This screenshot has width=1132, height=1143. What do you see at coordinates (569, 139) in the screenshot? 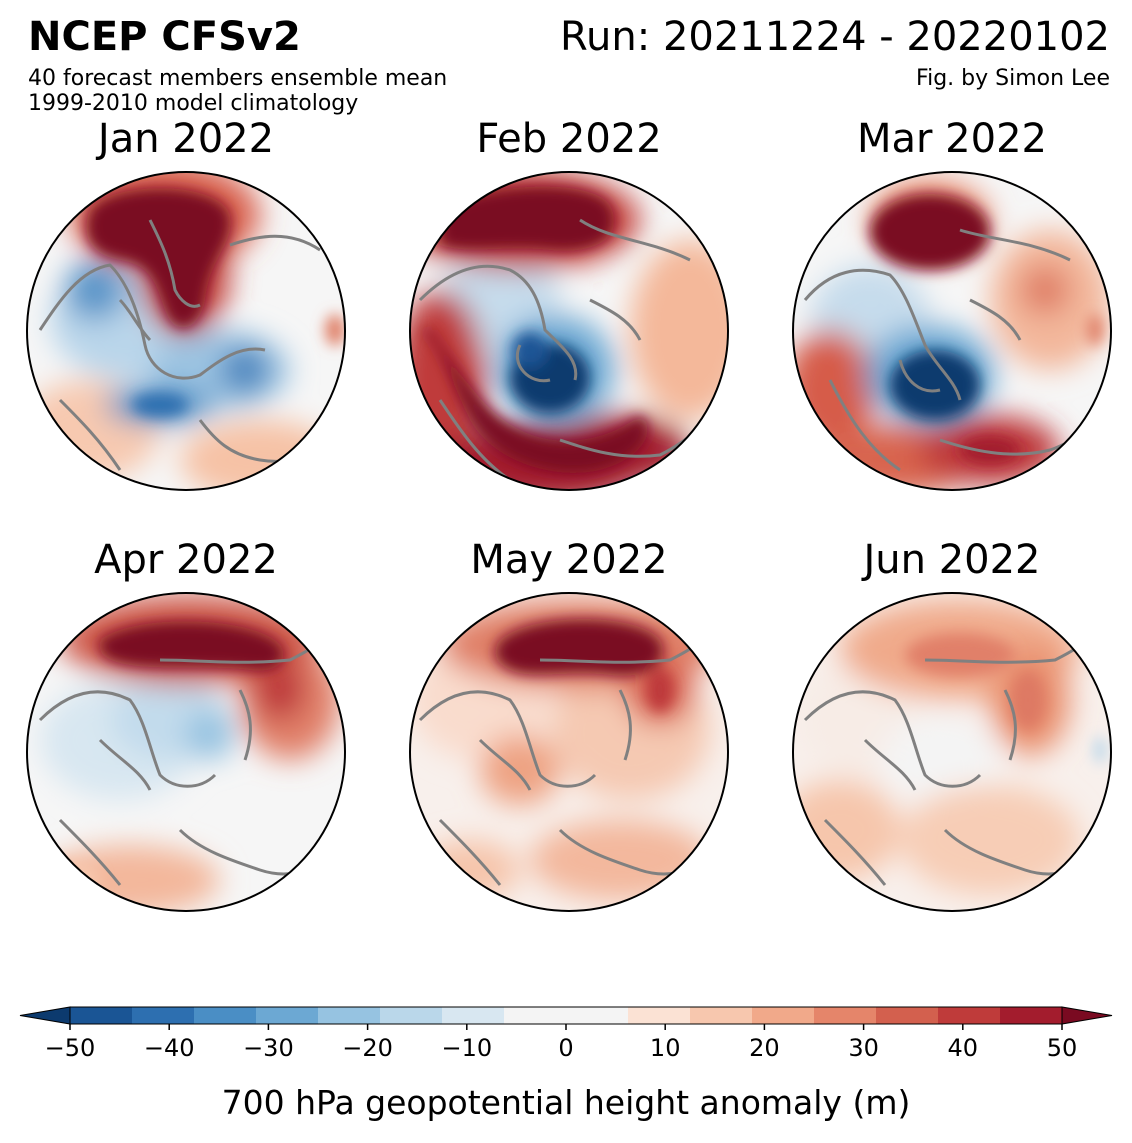
I see `panel-title-feb: Feb 2022` at bounding box center [569, 139].